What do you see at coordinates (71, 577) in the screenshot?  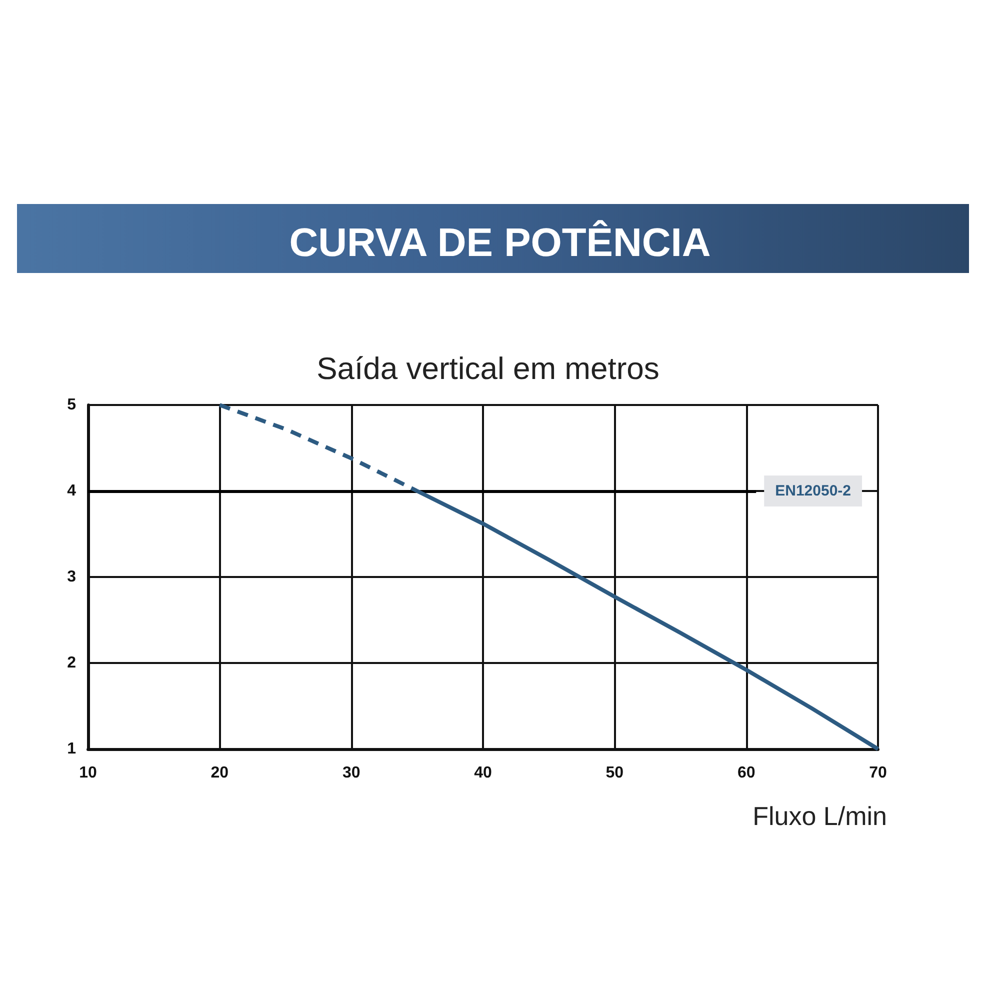 I see `y-tick-label: 3` at bounding box center [71, 577].